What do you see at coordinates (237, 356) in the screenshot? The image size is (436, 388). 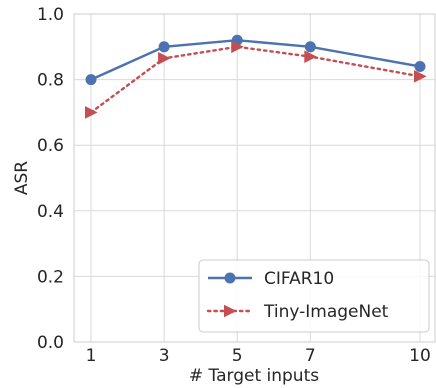 I see `x-tick-label: 5` at bounding box center [237, 356].